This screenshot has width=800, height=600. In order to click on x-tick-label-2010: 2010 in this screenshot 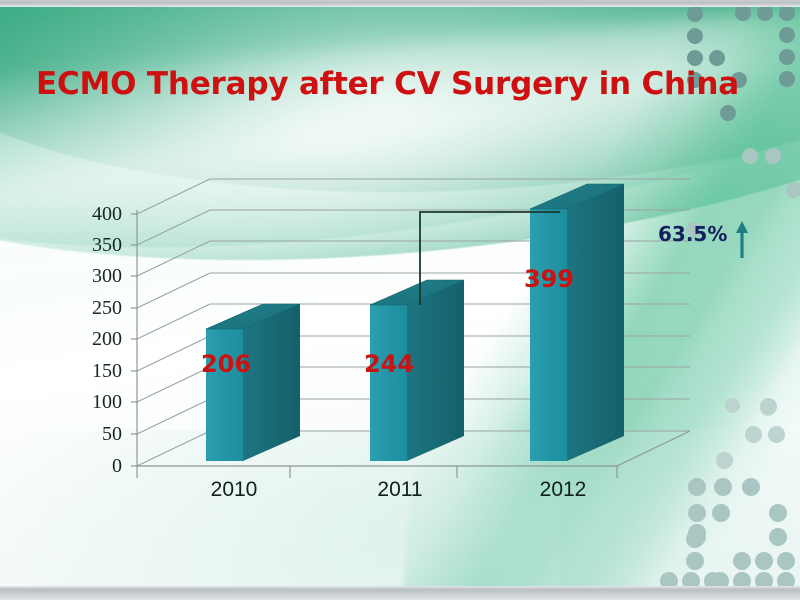, I will do `click(234, 489)`.